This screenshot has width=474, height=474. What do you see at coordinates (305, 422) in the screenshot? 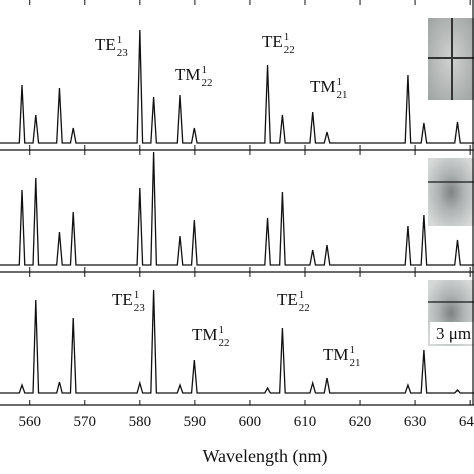
I see `x-tick-label: 610` at bounding box center [305, 422].